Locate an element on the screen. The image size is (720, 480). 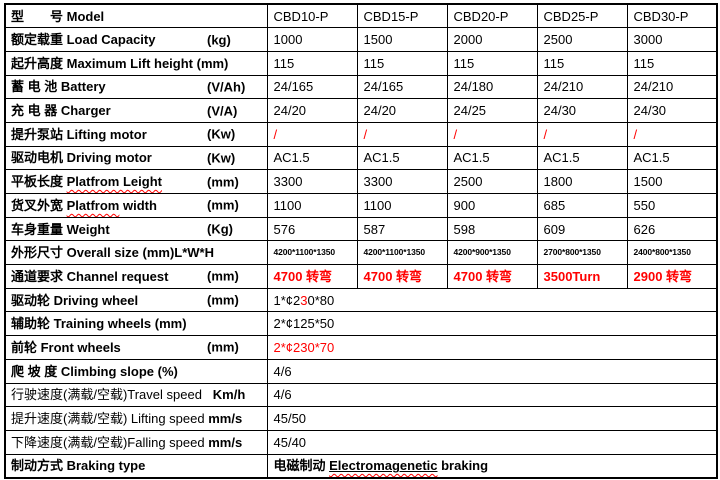
label-text: 提升速度(满载/空载) Lifting speed is located at coordinates (110, 419).